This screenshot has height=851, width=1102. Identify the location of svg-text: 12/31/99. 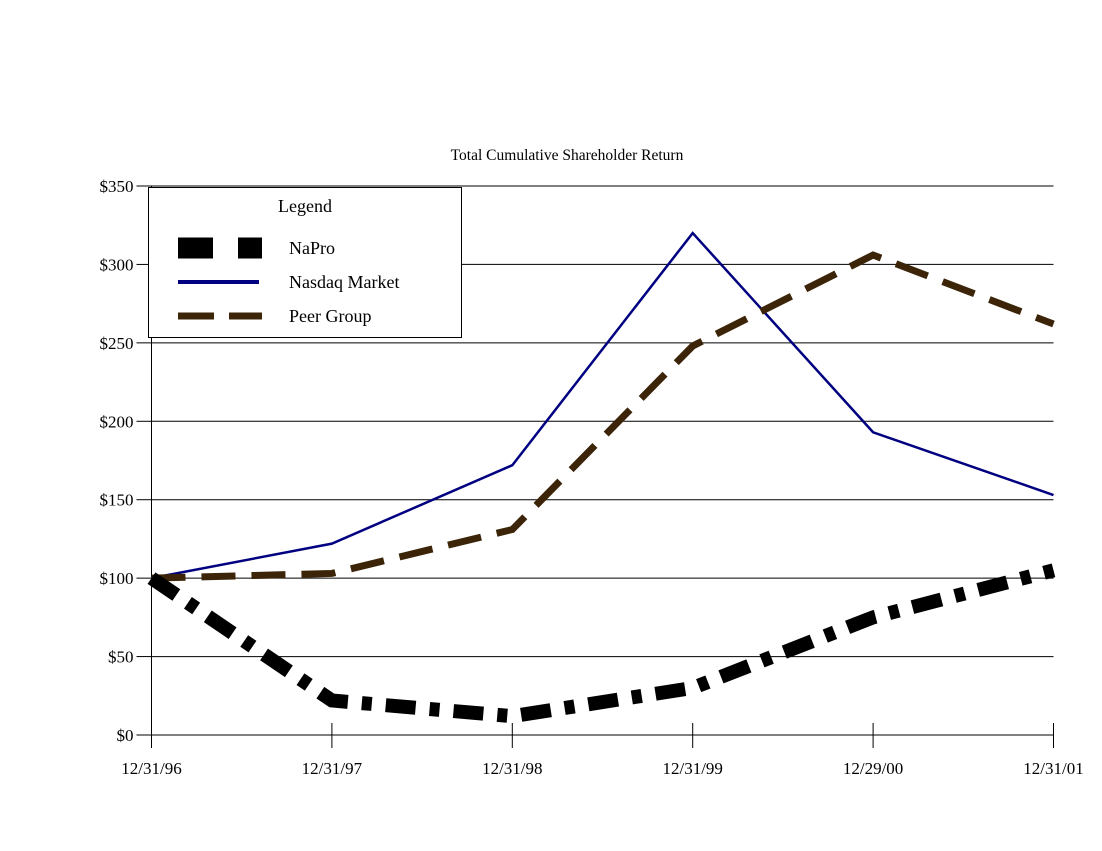
(692, 768).